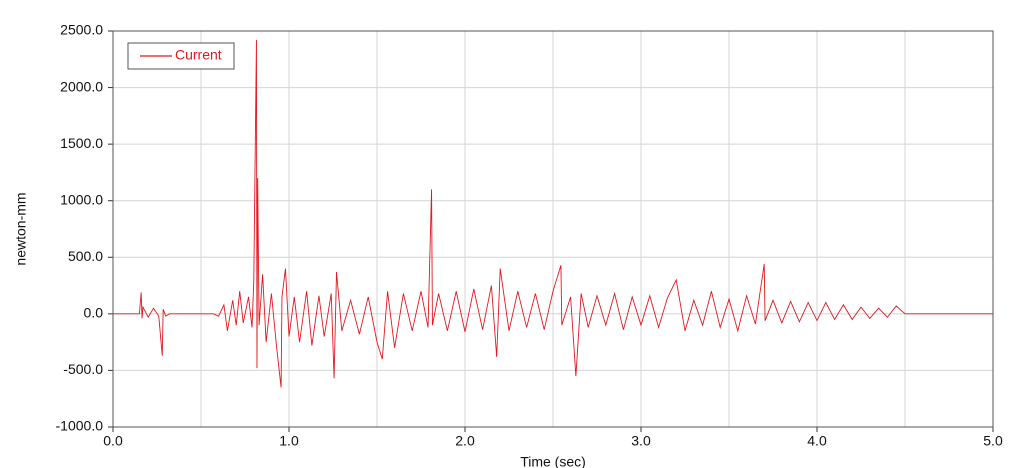 The image size is (1024, 468). I want to click on x-tick-label: 1.0, so click(289, 441).